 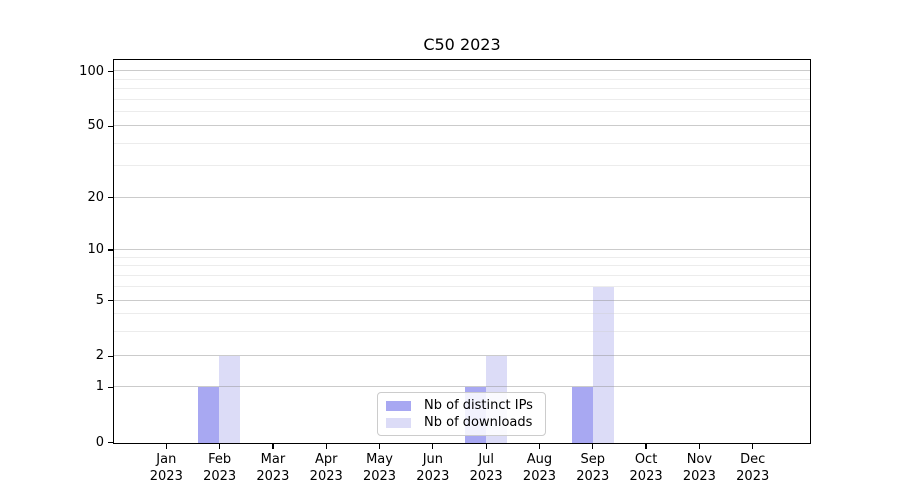 What do you see at coordinates (398, 405) in the screenshot?
I see `legend-swatch-distinct-ips` at bounding box center [398, 405].